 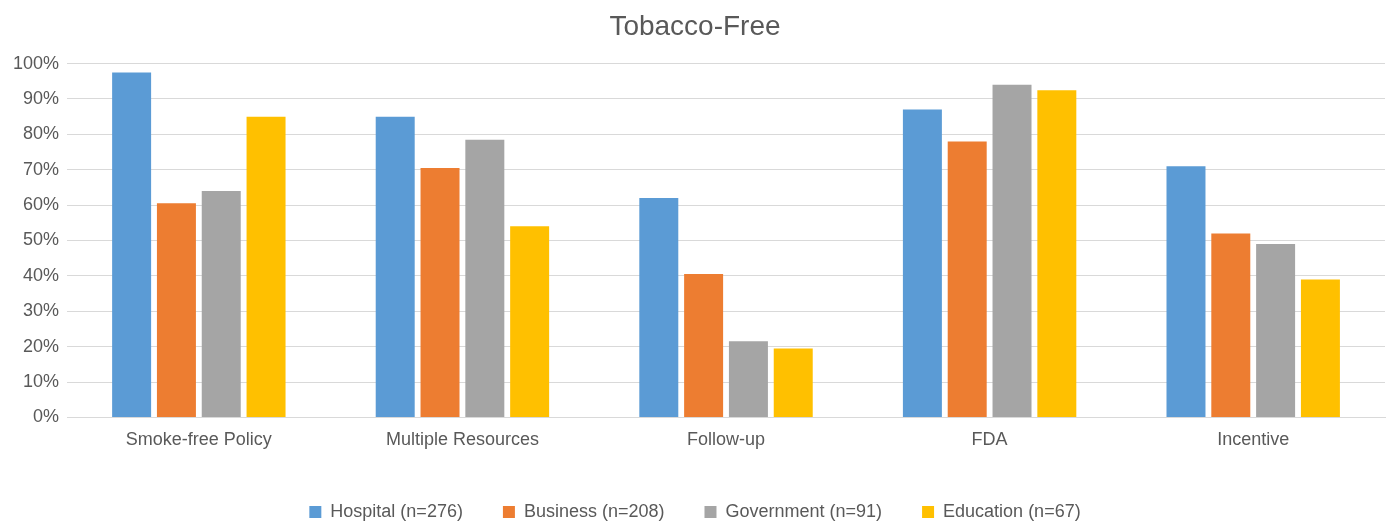 What do you see at coordinates (41, 239) in the screenshot?
I see `y-tick-label: 50%` at bounding box center [41, 239].